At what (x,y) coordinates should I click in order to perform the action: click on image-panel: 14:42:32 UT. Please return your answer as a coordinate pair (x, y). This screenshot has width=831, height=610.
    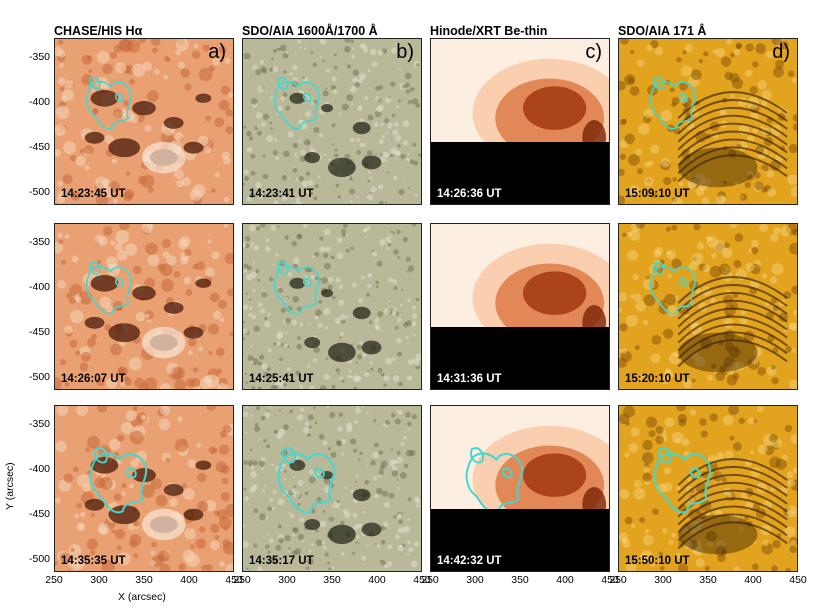
    Looking at the image, I should click on (520, 488).